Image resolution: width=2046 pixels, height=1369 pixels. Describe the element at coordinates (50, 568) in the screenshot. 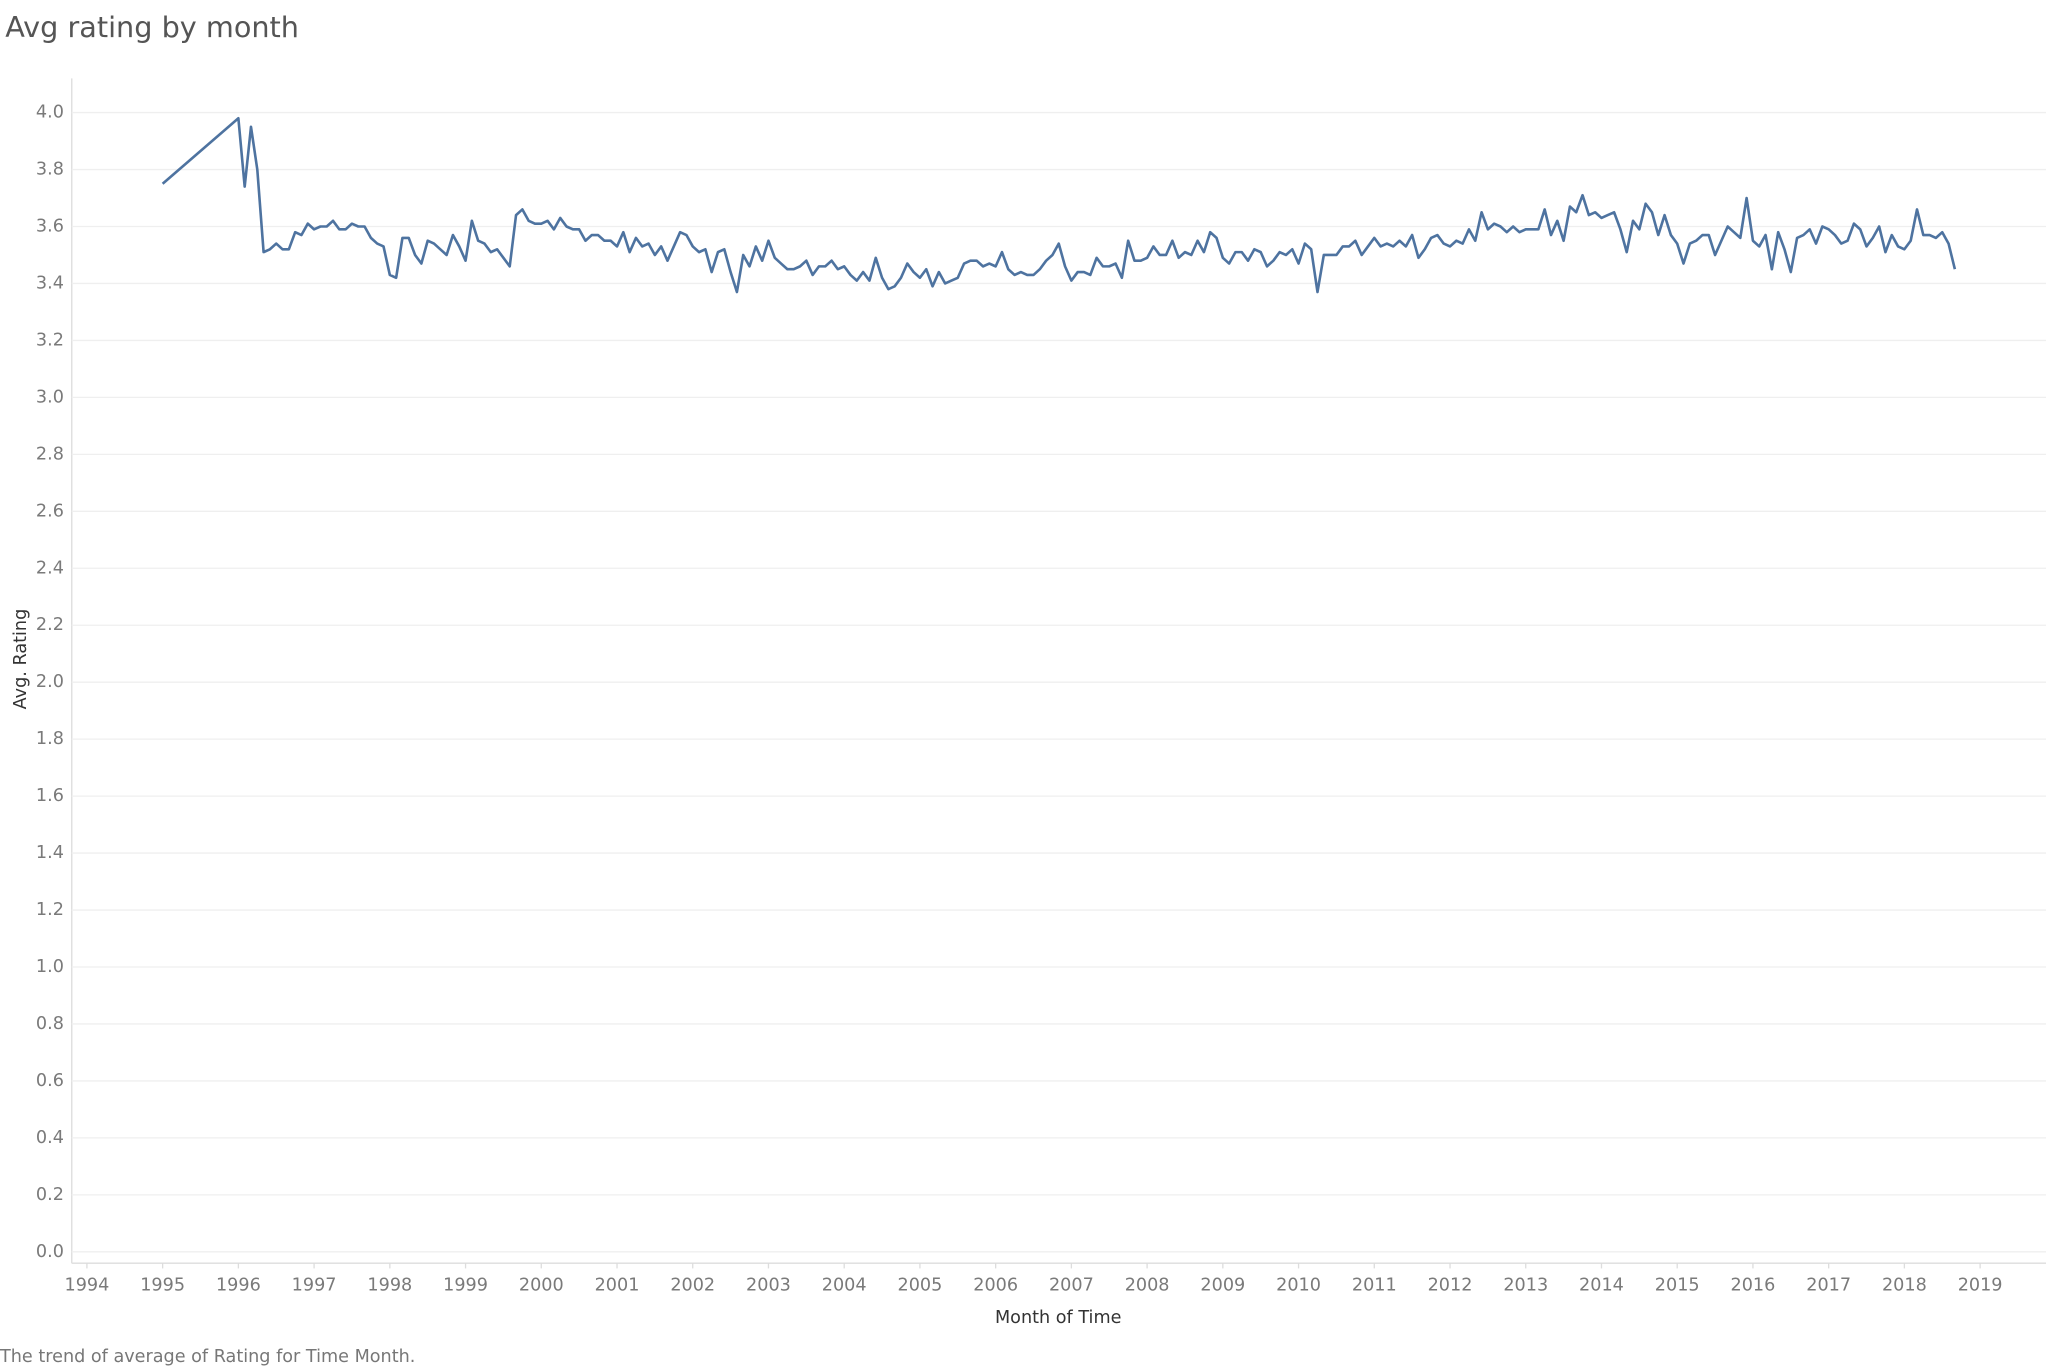

I see `y-tick-label: 2.4` at that location.